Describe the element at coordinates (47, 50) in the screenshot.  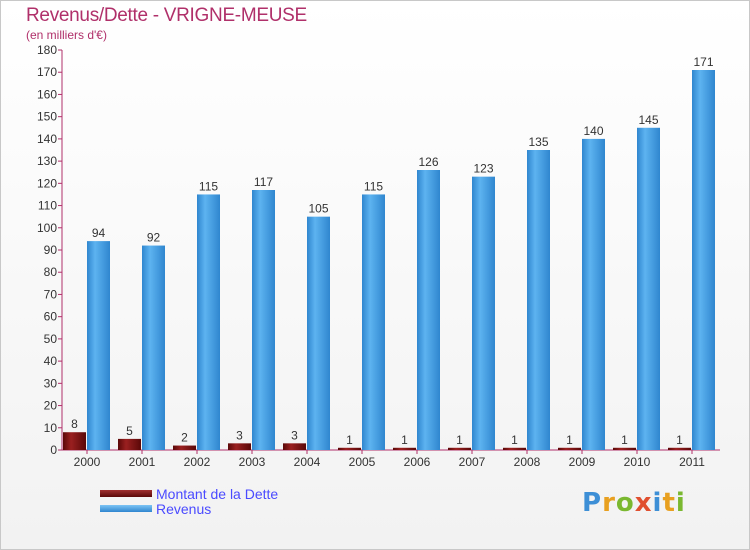
I see `y-tick-label: 180` at that location.